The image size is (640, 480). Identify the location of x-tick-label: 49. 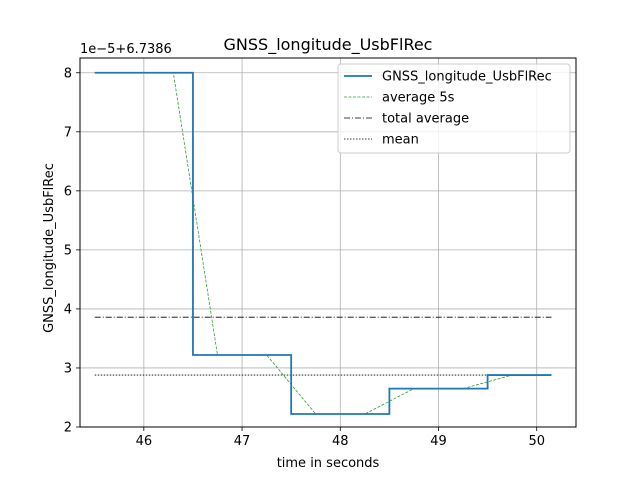
(438, 441).